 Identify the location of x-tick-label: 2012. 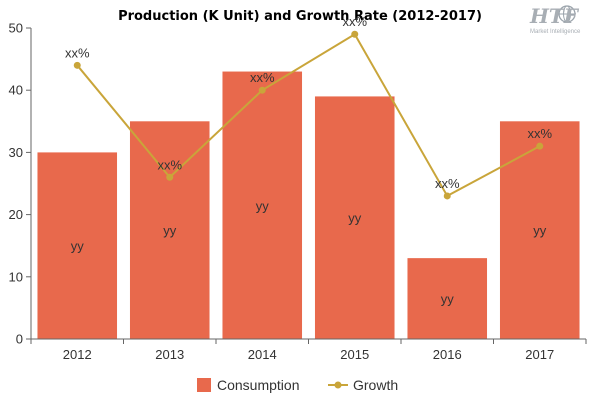
(77, 354).